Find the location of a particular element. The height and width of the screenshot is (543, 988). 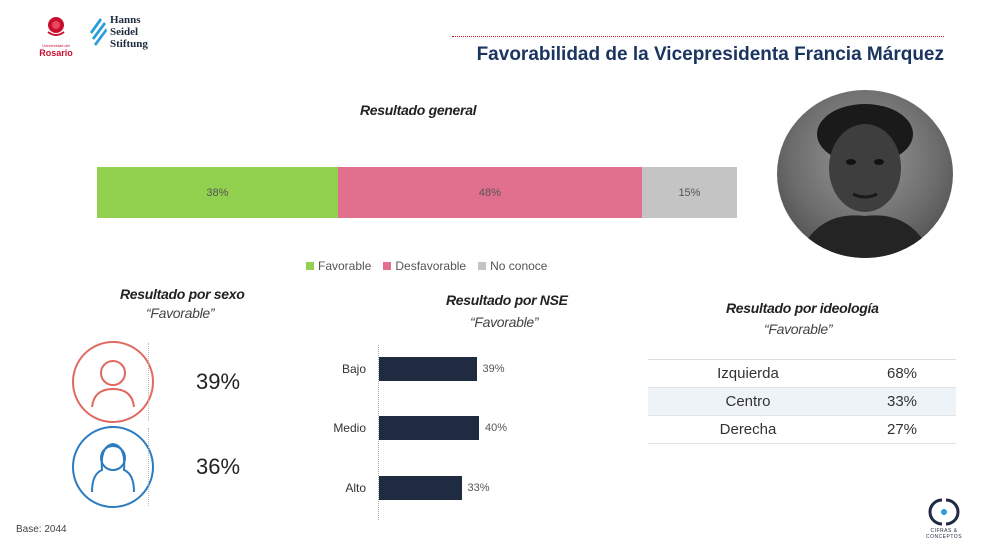

ideologia-row: Centro 33% is located at coordinates (802, 402).